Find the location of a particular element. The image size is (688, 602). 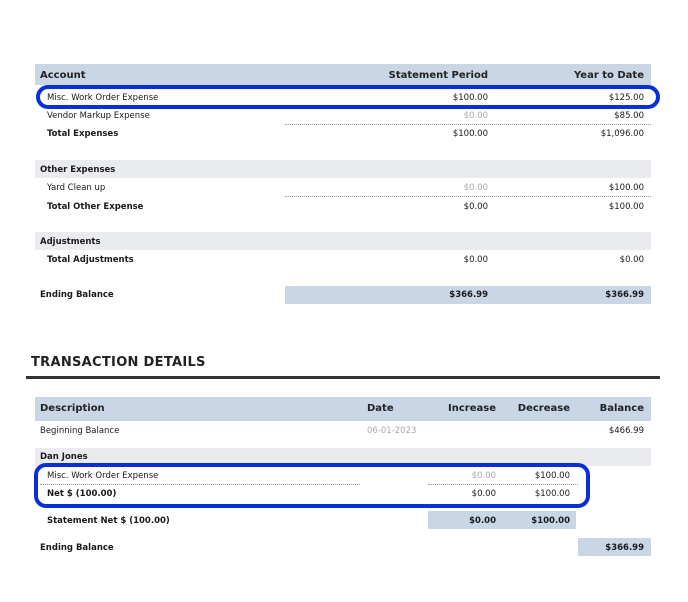

owner-group-row is located at coordinates (343, 457).